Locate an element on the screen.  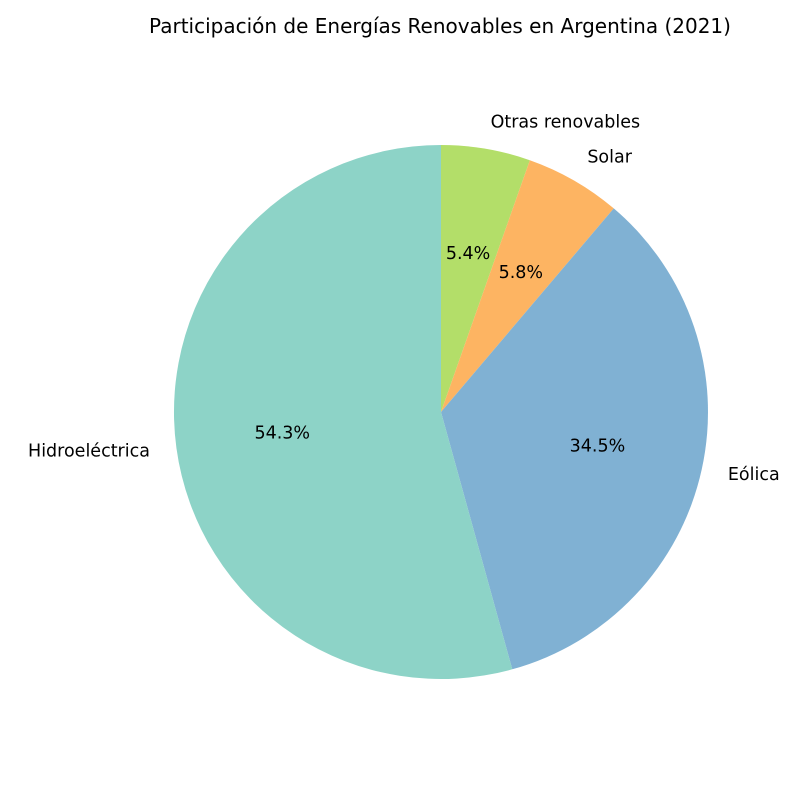
pct-label-hidroelectrica: 54.3% is located at coordinates (282, 434).